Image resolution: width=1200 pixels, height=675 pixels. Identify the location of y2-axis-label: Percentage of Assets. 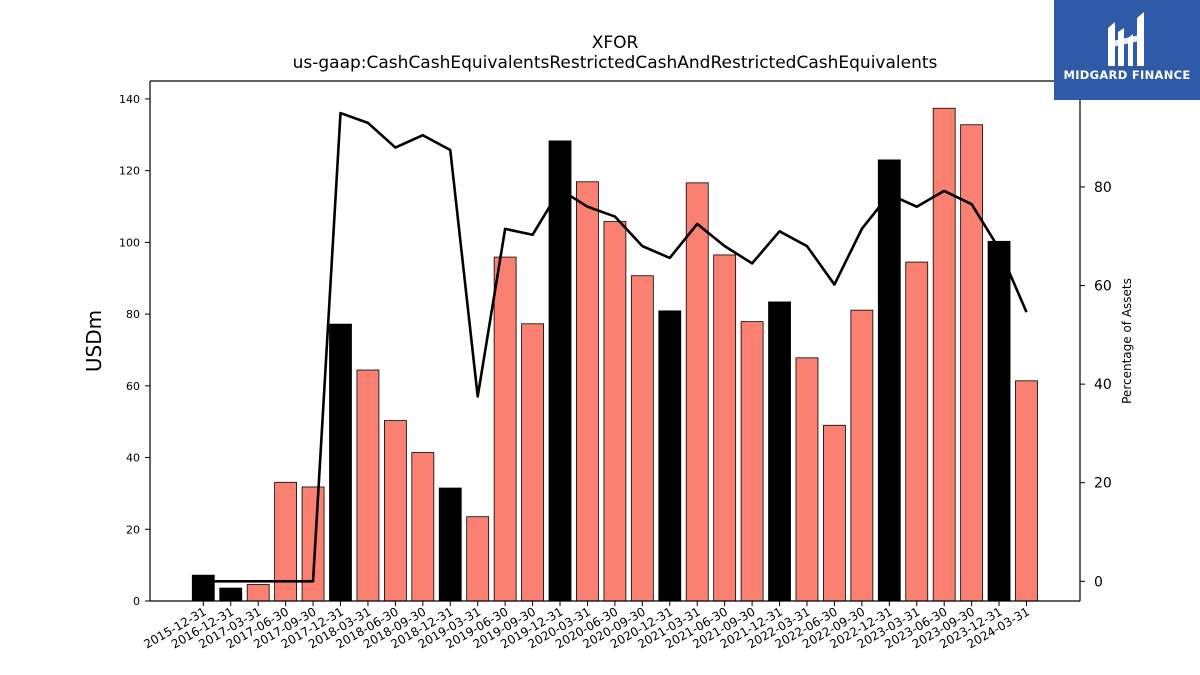
(1127, 341).